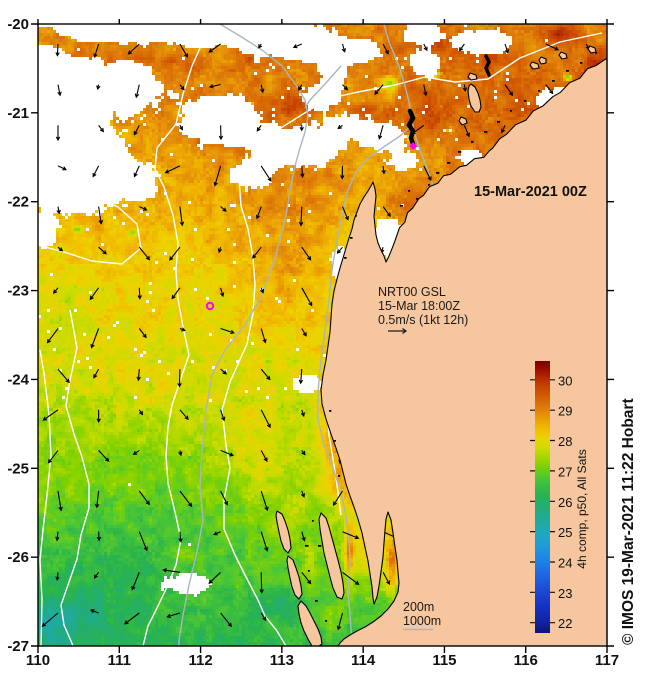 Image resolution: width=647 pixels, height=684 pixels. I want to click on x-axis-tick-label: 114, so click(363, 660).